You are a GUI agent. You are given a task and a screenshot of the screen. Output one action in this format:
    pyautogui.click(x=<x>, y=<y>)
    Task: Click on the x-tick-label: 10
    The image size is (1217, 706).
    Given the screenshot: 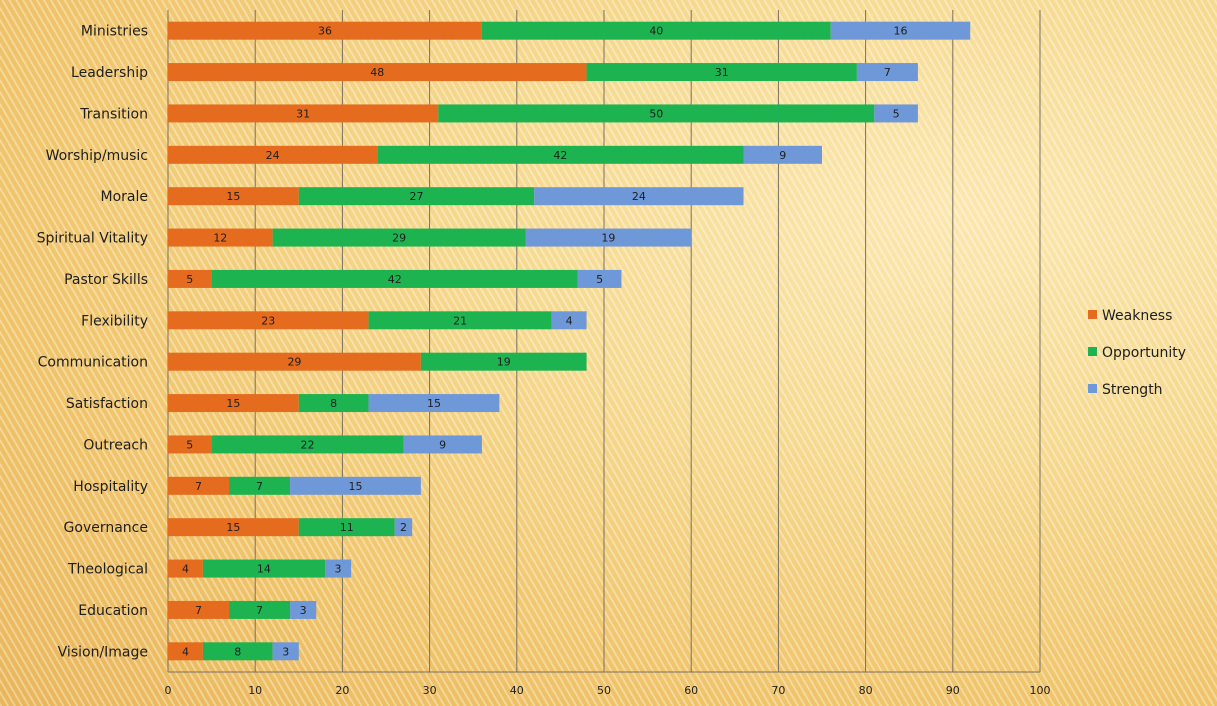 What is the action you would take?
    pyautogui.click(x=255, y=690)
    